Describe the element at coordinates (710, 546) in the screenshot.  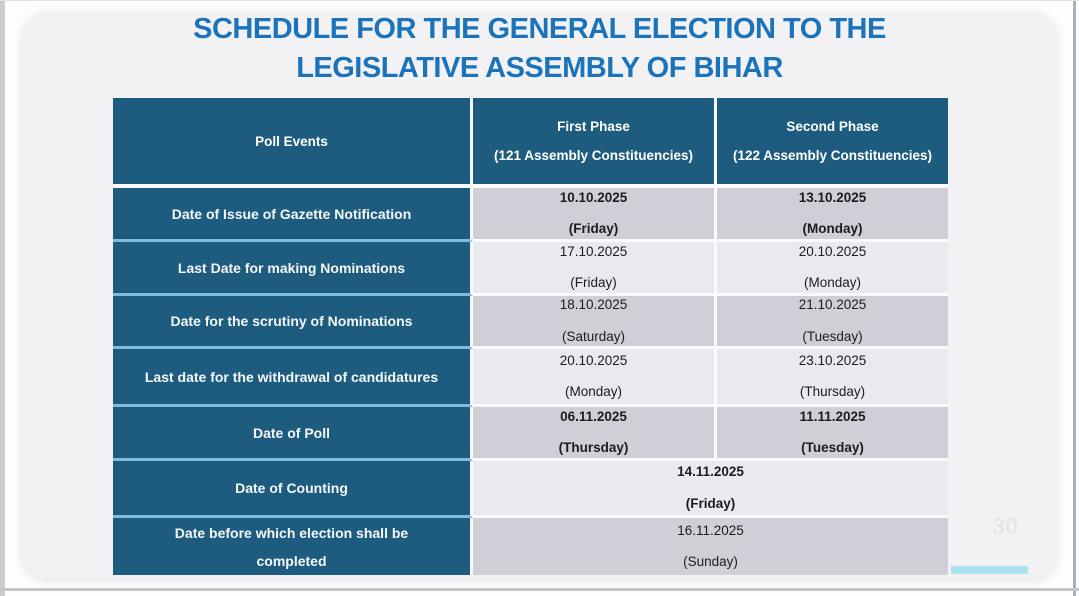
I see `merged-date-cell: 16.11.2025 (Sunday)` at that location.